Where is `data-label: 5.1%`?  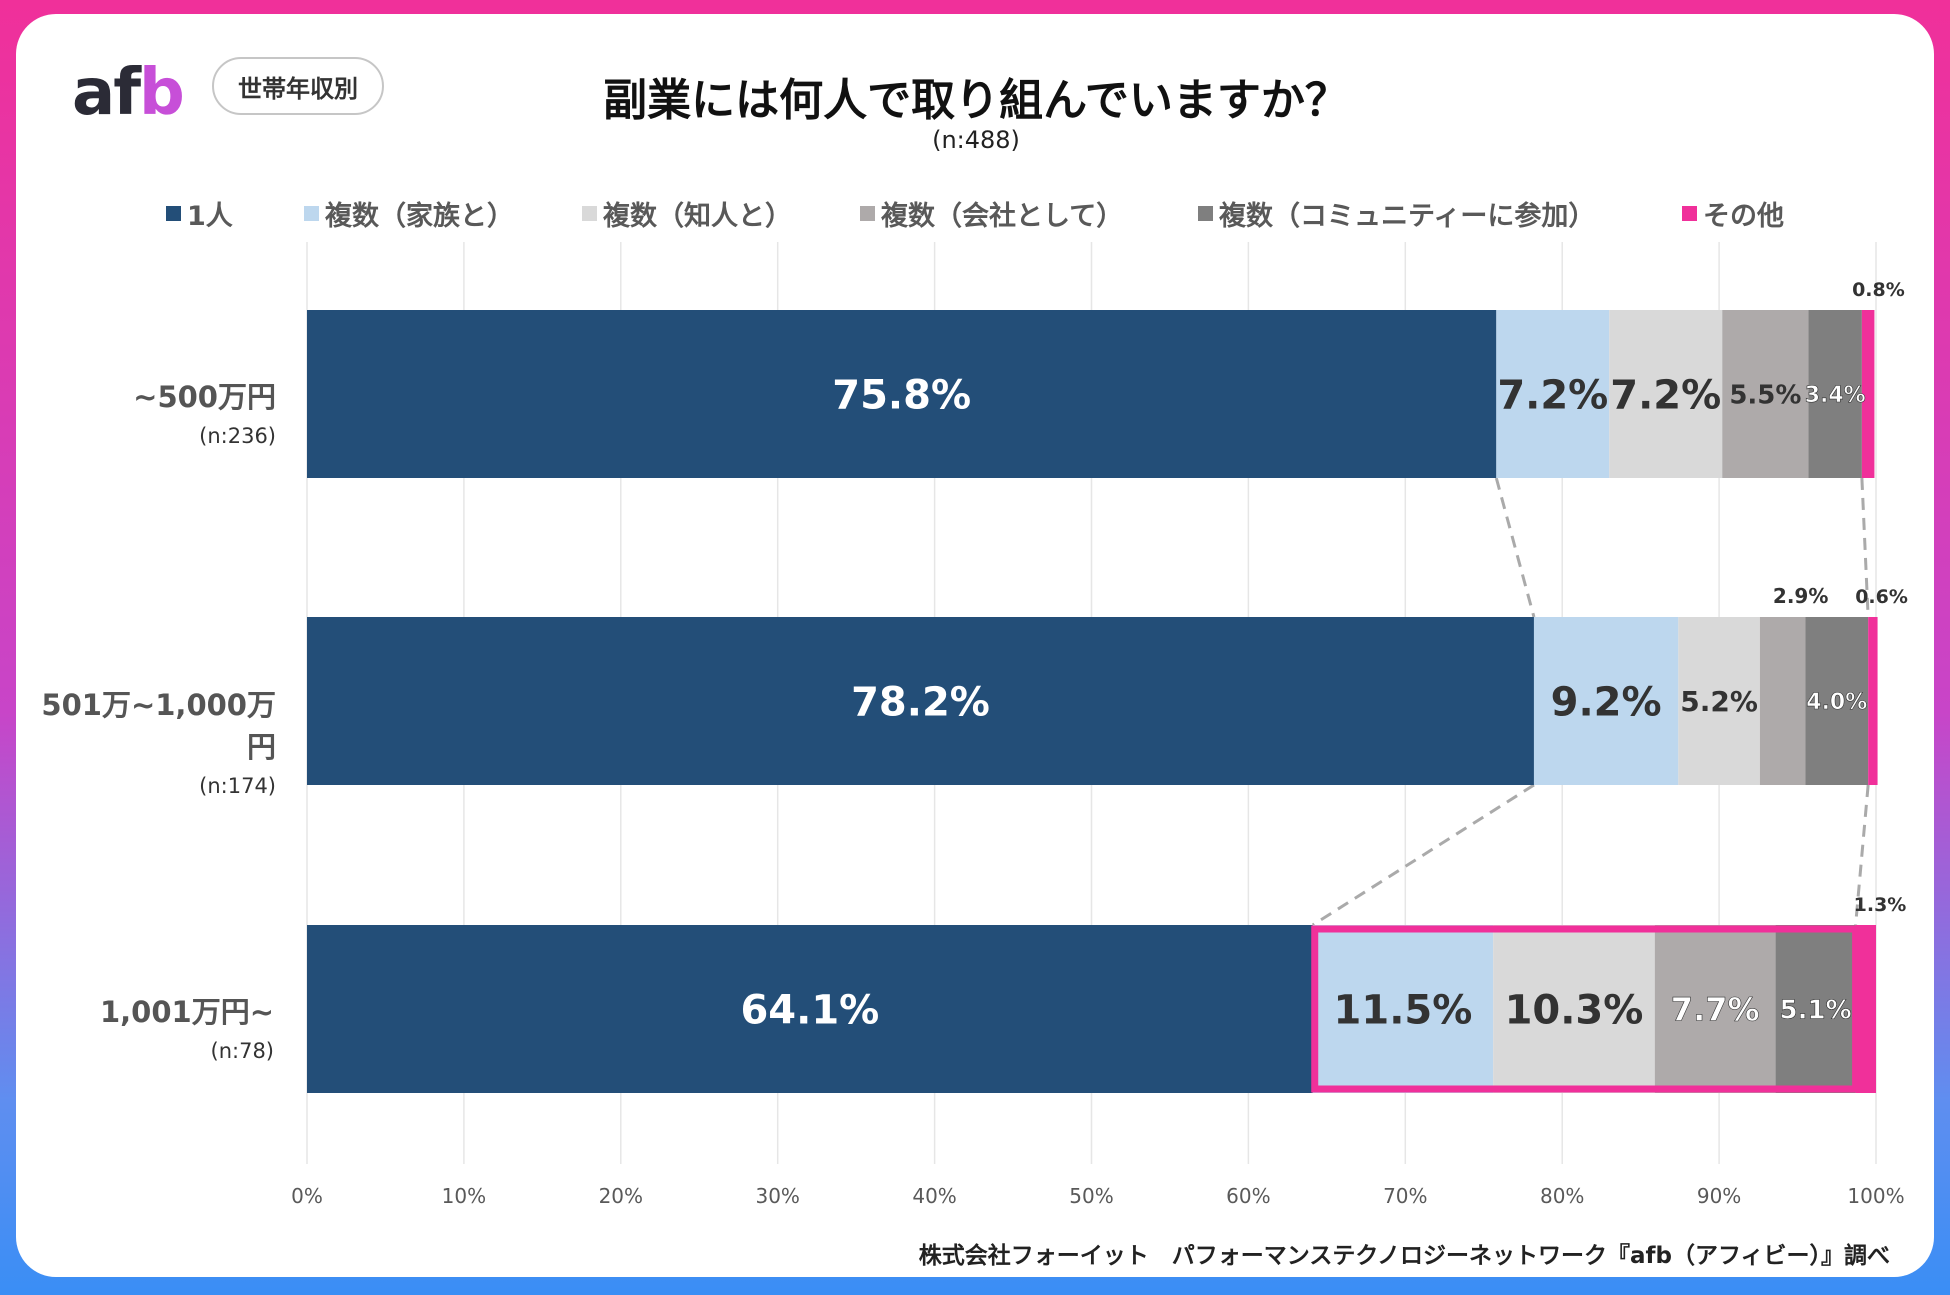
data-label: 5.1% is located at coordinates (1816, 1010).